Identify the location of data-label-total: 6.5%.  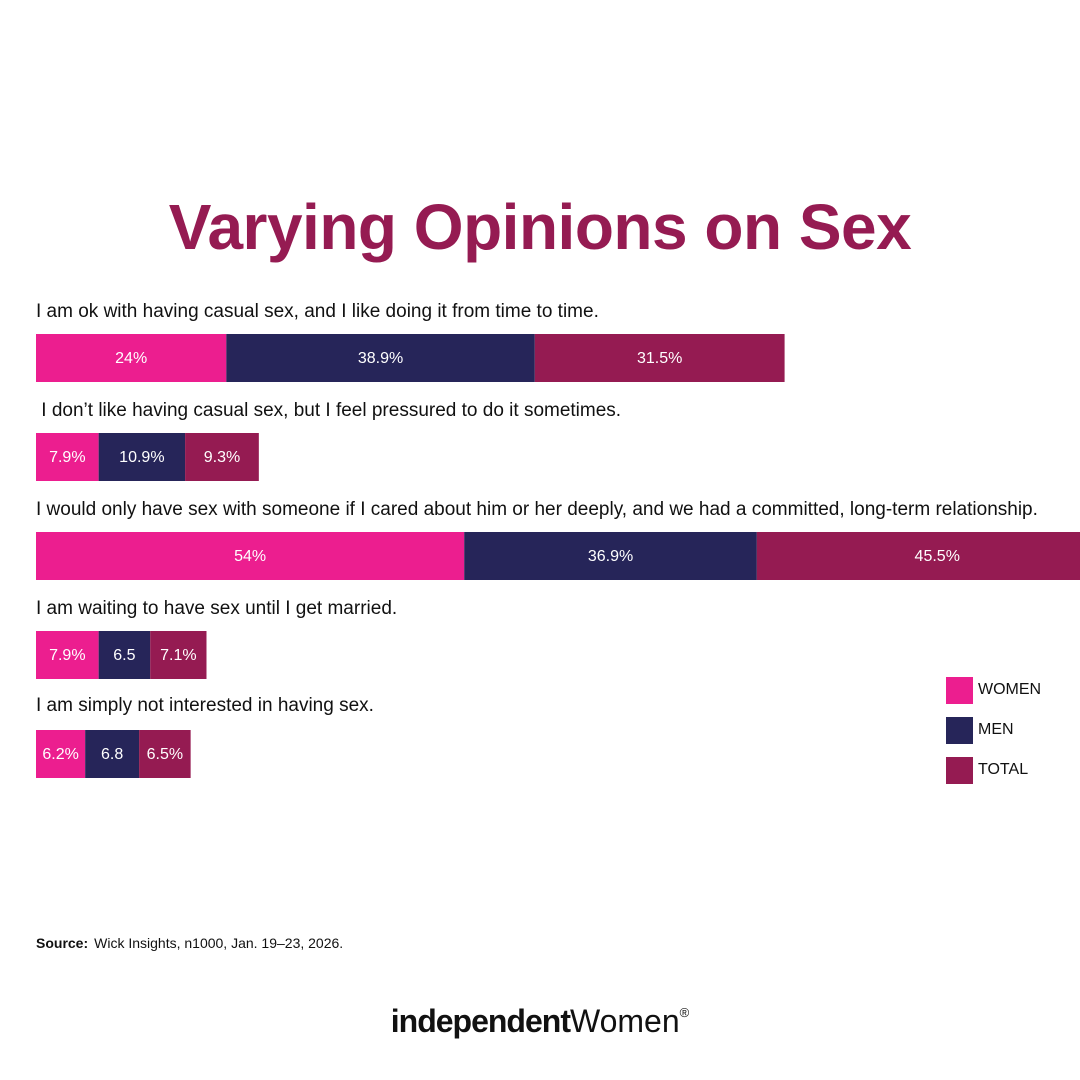
(165, 754).